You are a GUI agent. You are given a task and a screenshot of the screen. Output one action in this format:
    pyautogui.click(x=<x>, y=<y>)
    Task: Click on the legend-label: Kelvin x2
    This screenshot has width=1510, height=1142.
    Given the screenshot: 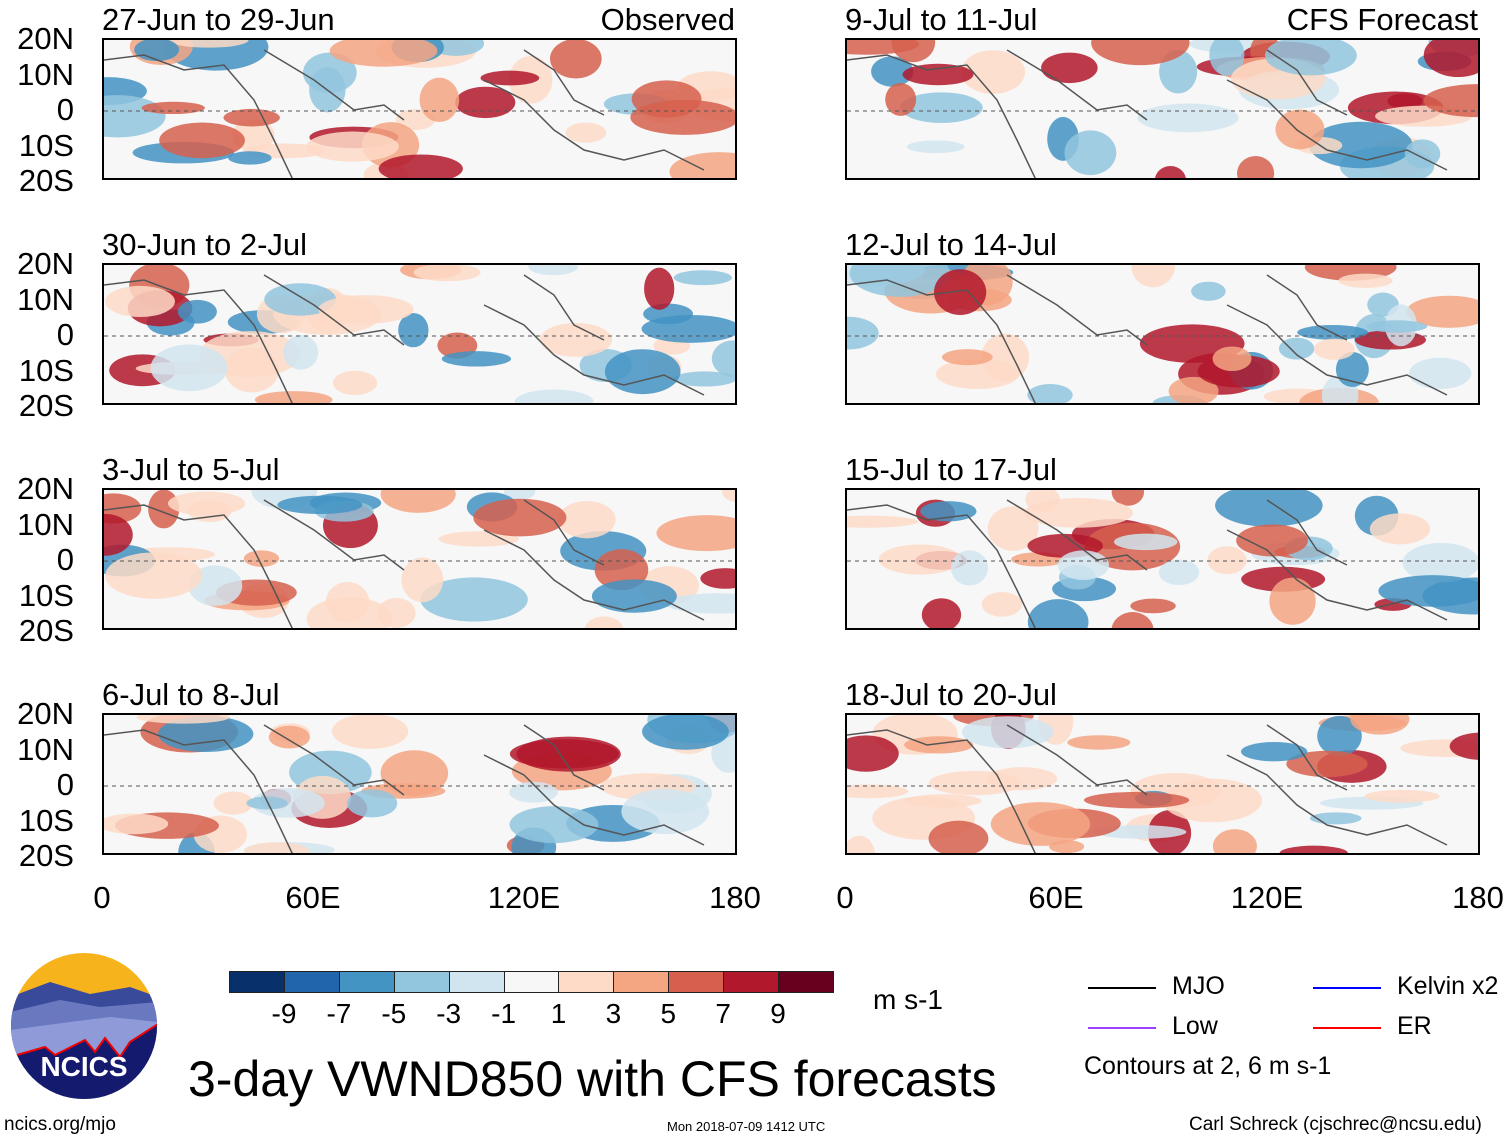 What is the action you would take?
    pyautogui.click(x=1448, y=986)
    